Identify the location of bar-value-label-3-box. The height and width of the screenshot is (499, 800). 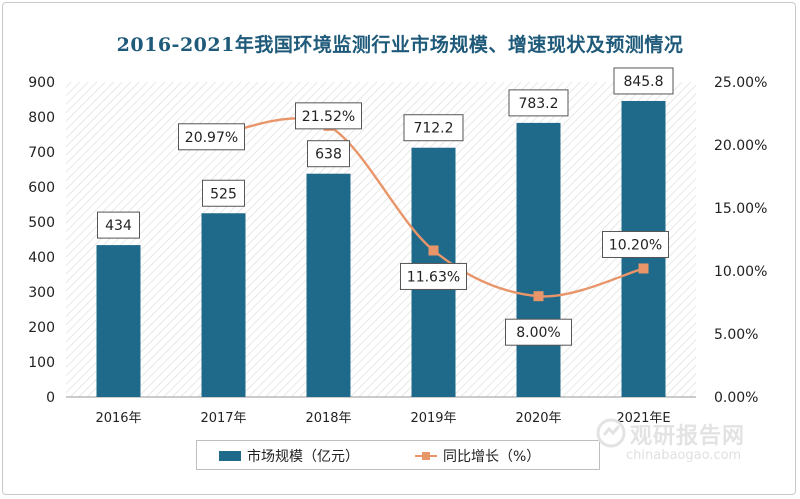
(433, 128).